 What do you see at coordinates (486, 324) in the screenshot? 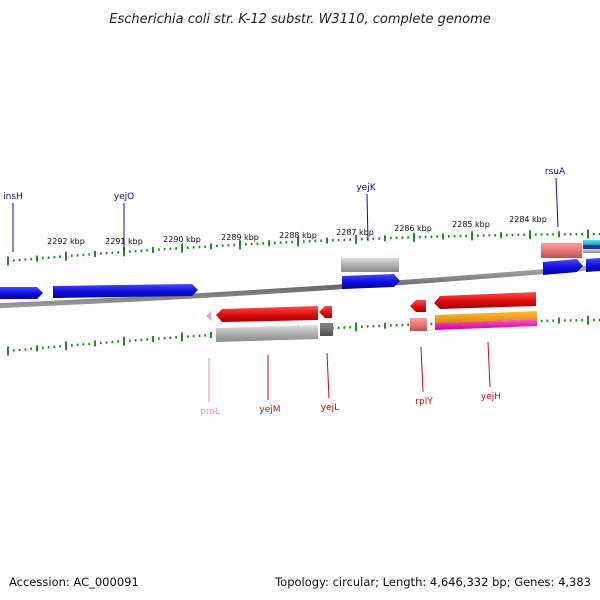
I see `magenta-feature` at bounding box center [486, 324].